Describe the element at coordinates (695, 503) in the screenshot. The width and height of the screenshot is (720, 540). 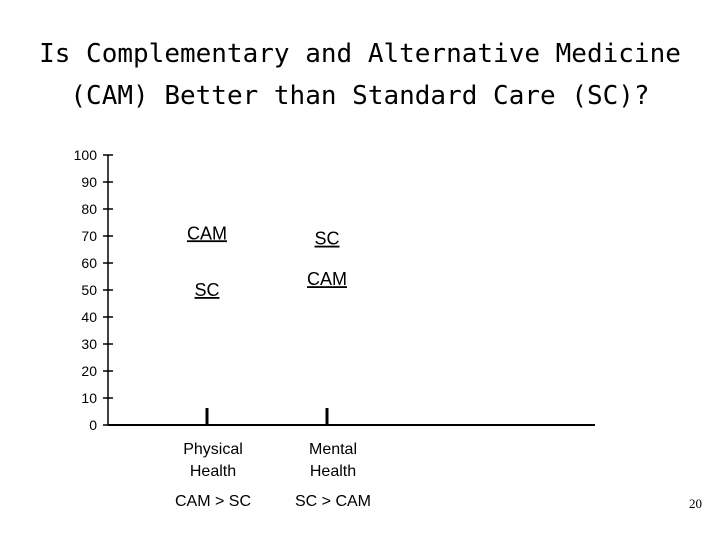
I see `page-number: 20` at that location.